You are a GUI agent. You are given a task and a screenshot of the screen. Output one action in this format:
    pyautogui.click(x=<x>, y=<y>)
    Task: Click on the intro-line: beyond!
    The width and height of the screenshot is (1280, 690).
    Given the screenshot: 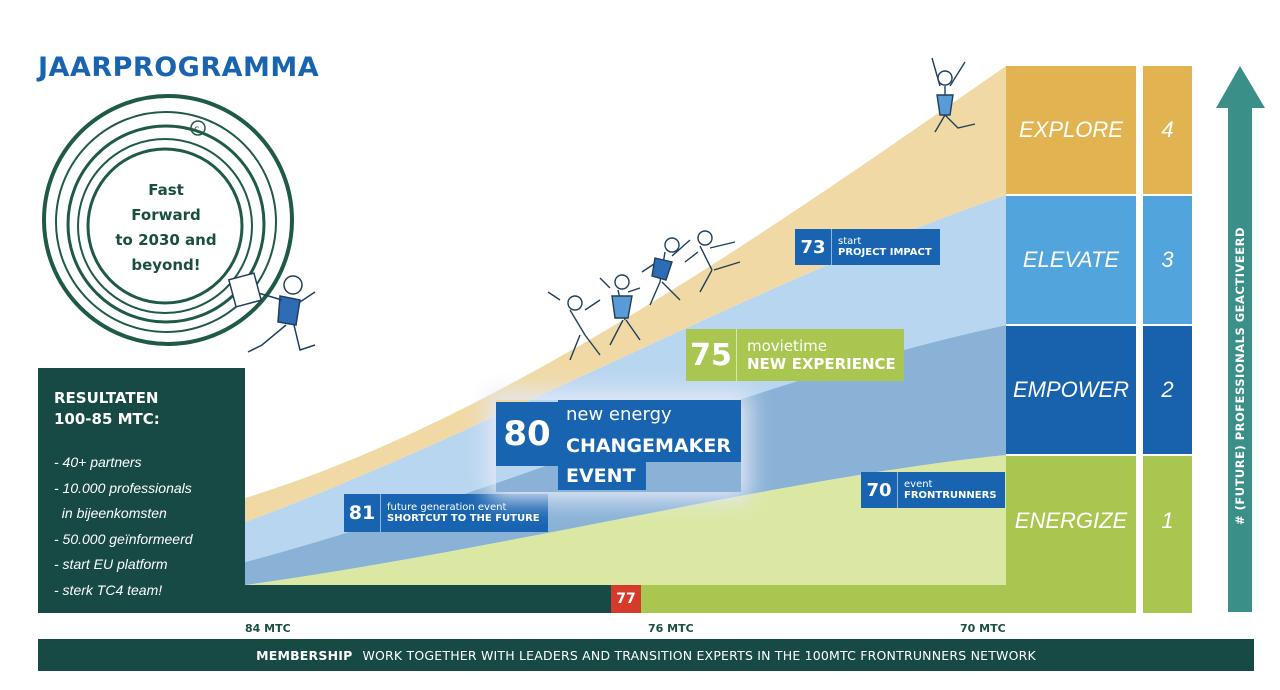 What is the action you would take?
    pyautogui.click(x=166, y=265)
    